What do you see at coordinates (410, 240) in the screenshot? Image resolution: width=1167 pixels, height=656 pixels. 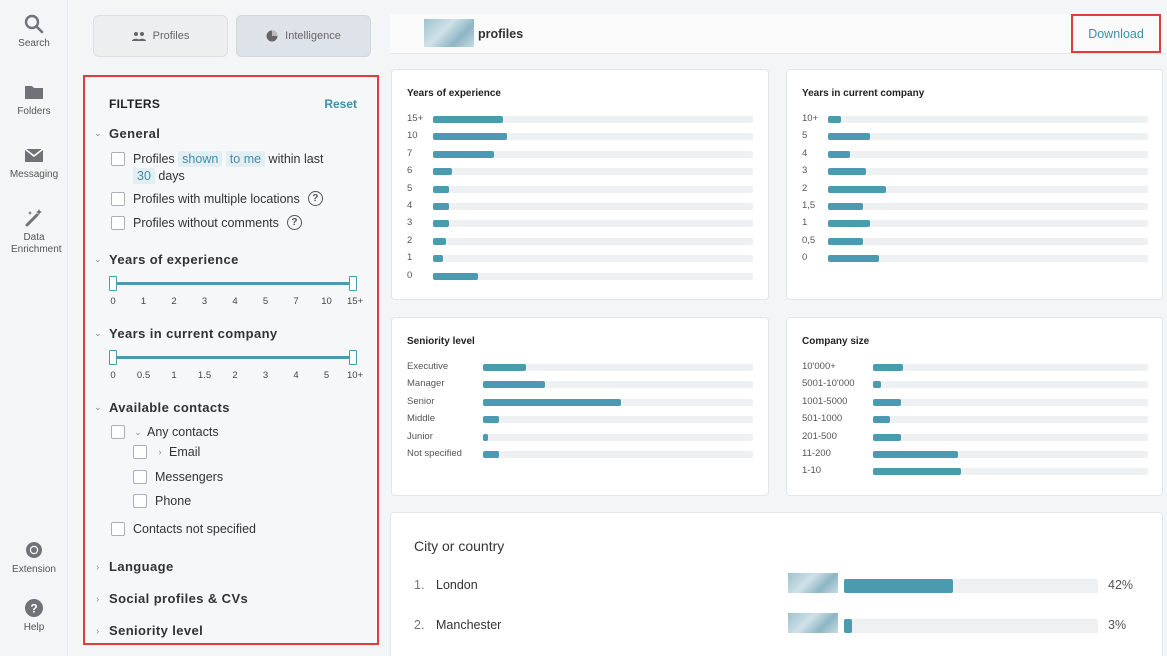 I see `bar-label: 2` at bounding box center [410, 240].